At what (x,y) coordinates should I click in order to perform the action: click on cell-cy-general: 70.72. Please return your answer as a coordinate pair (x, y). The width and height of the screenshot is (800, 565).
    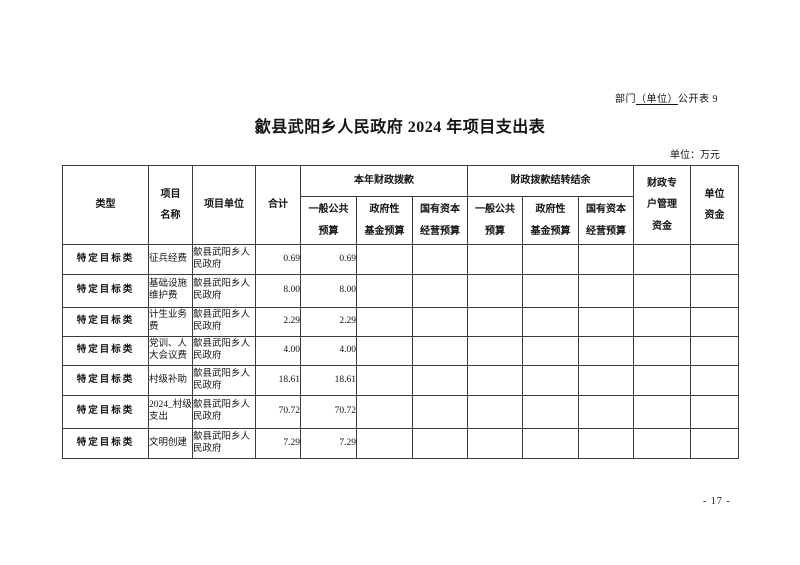
    Looking at the image, I should click on (328, 412).